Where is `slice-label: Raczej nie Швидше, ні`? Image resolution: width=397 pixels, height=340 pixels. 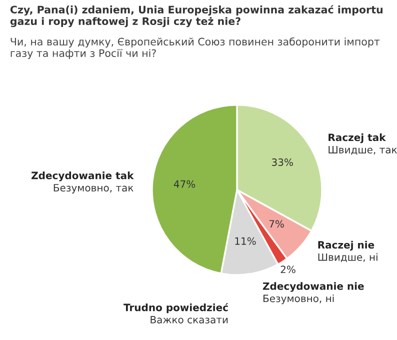
slice-label: Raczej nie Швидше, ні is located at coordinates (348, 251).